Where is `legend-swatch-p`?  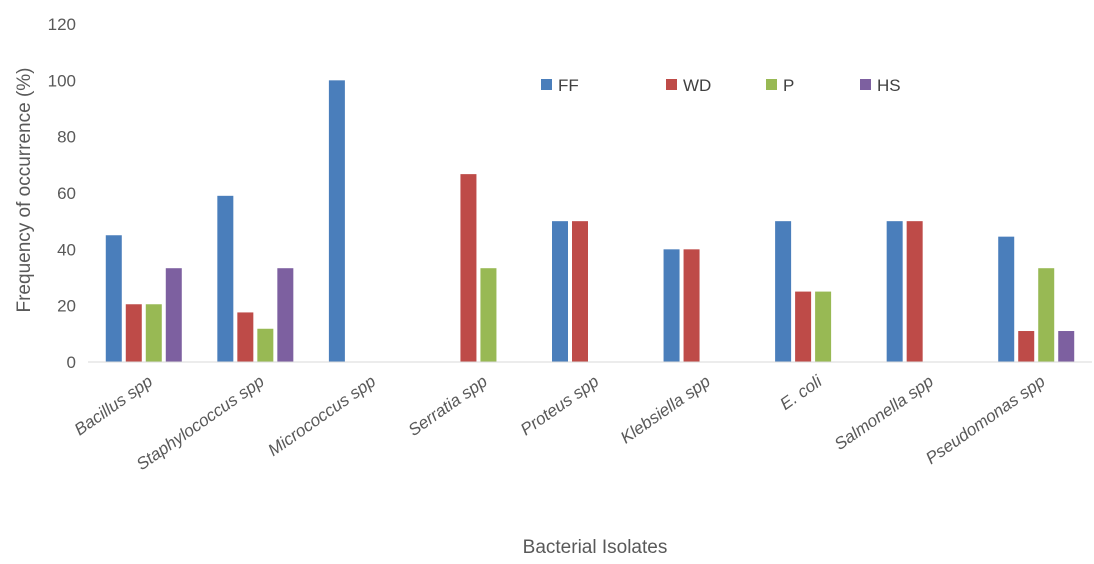
legend-swatch-p is located at coordinates (771, 84).